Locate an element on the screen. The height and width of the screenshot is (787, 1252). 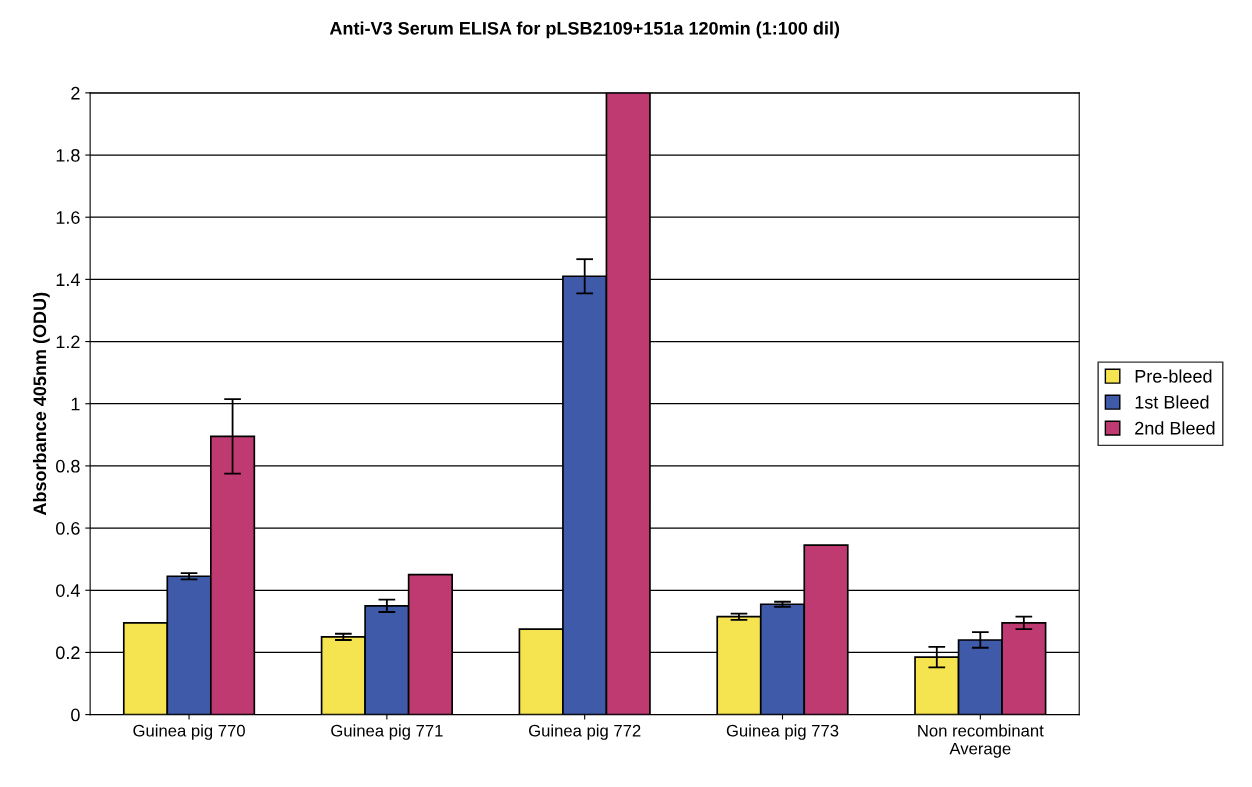
y-tick-label: 0 is located at coordinates (75, 715).